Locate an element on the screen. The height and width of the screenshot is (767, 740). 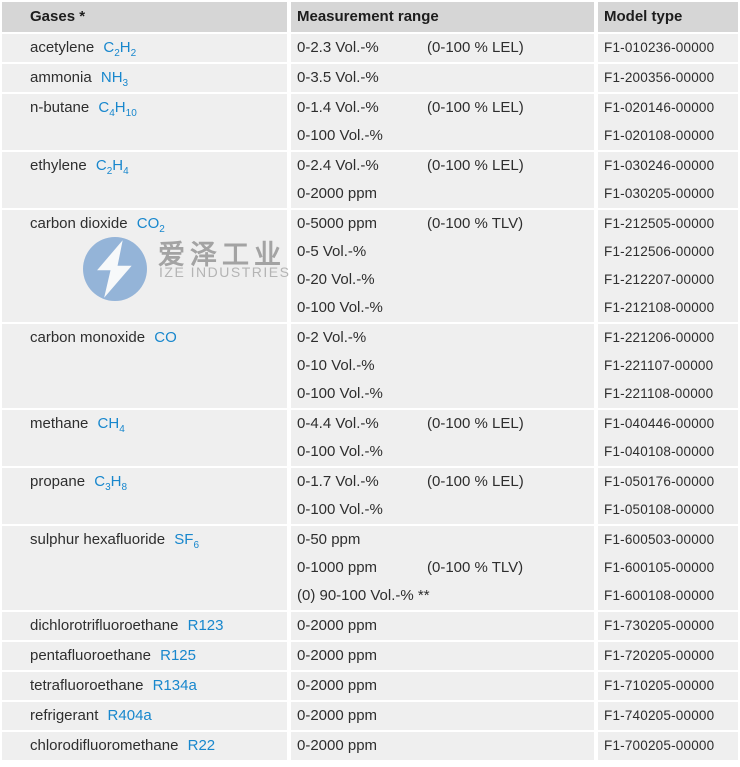
gas-name: tetrafluoroethane is located at coordinates (87, 685).